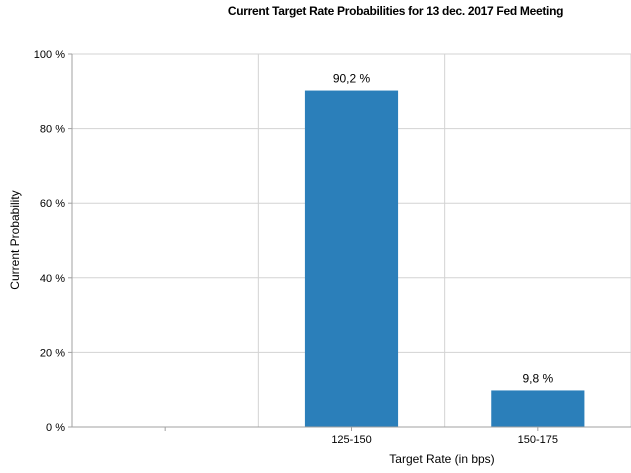 This screenshot has width=631, height=473. What do you see at coordinates (49, 55) in the screenshot?
I see `y-tick-label: 100 %` at bounding box center [49, 55].